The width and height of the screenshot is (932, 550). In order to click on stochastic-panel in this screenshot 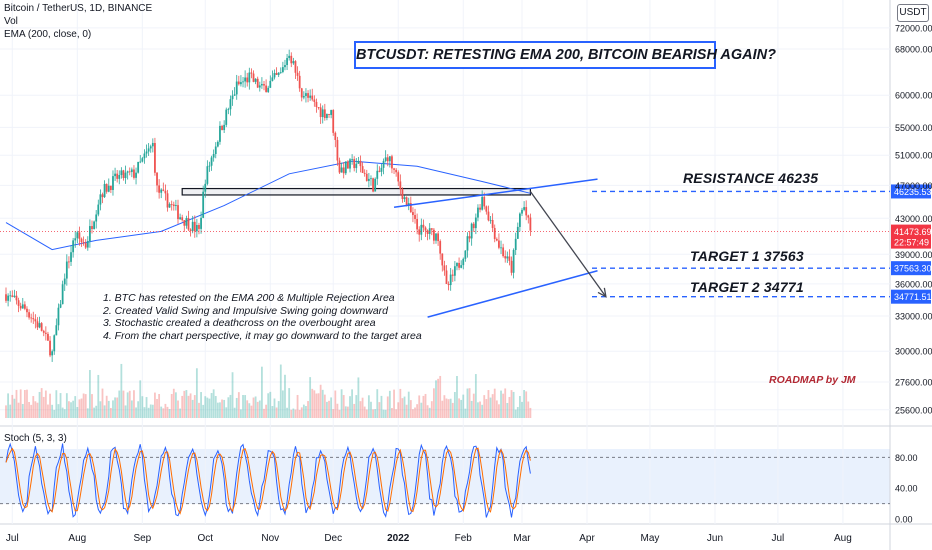, I will do `click(445, 480)`.